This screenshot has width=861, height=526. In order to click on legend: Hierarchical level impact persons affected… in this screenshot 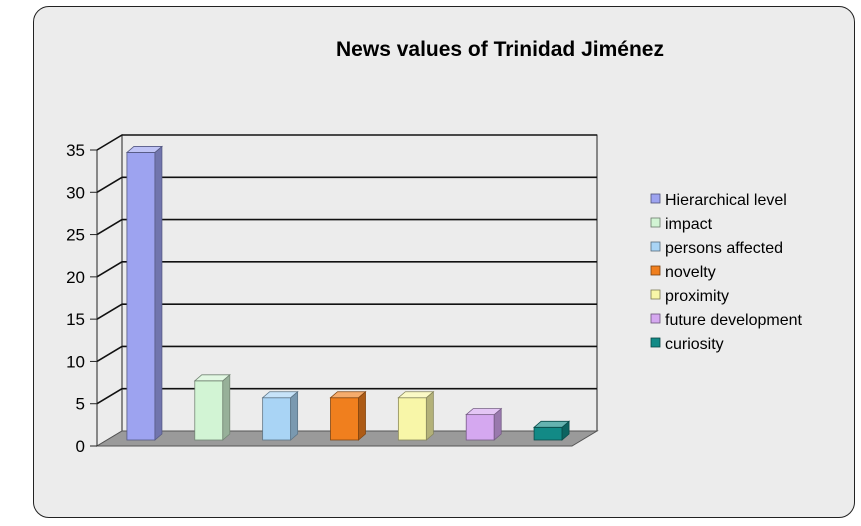, I will do `click(726, 272)`.